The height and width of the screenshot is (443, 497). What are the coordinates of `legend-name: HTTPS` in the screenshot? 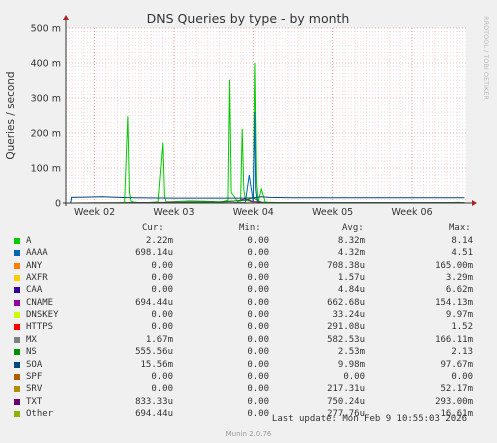 It's located at (40, 327).